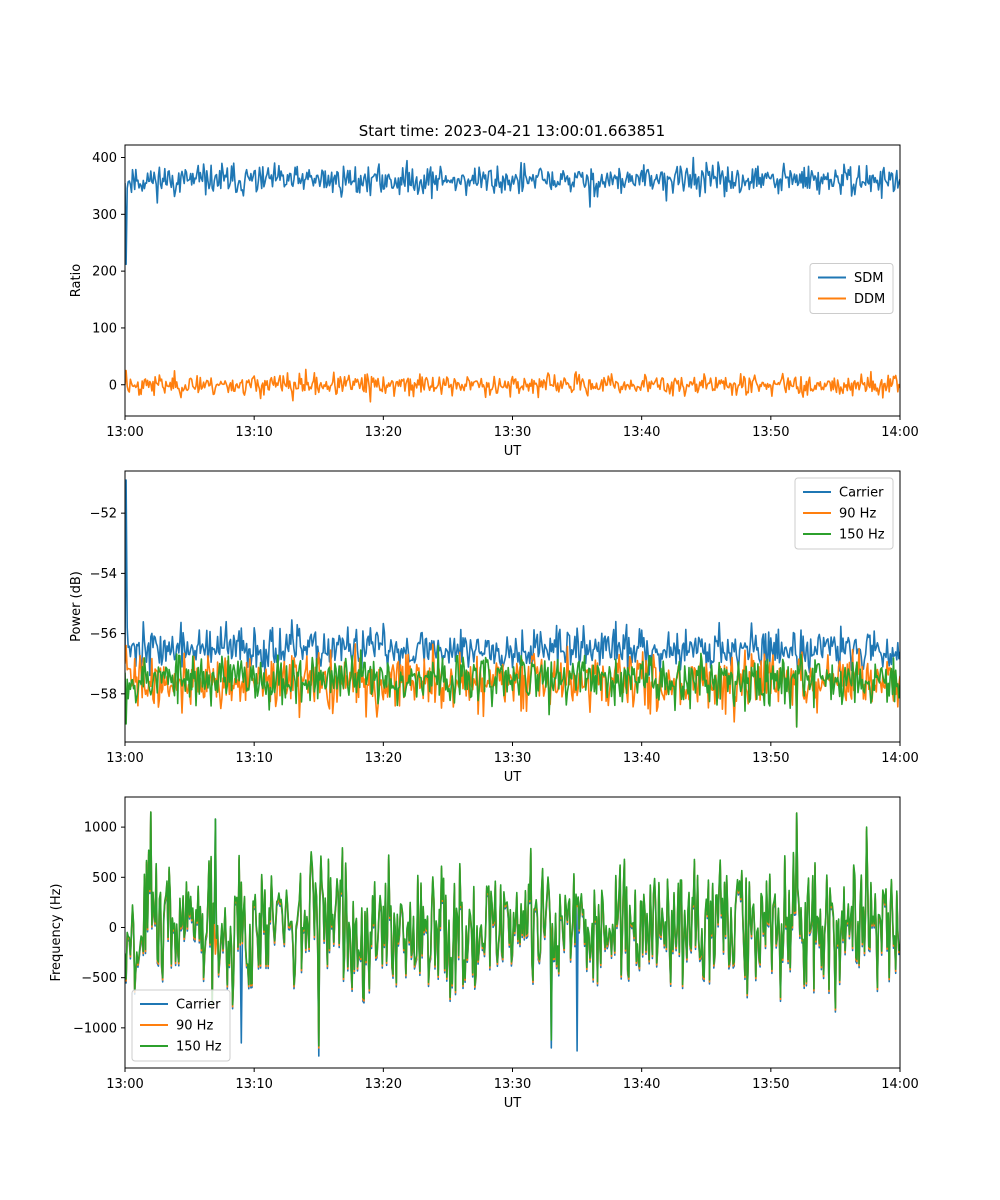 The image size is (1000, 1200). What do you see at coordinates (76, 606) in the screenshot?
I see `y-axis-label: Power (dB)` at bounding box center [76, 606].